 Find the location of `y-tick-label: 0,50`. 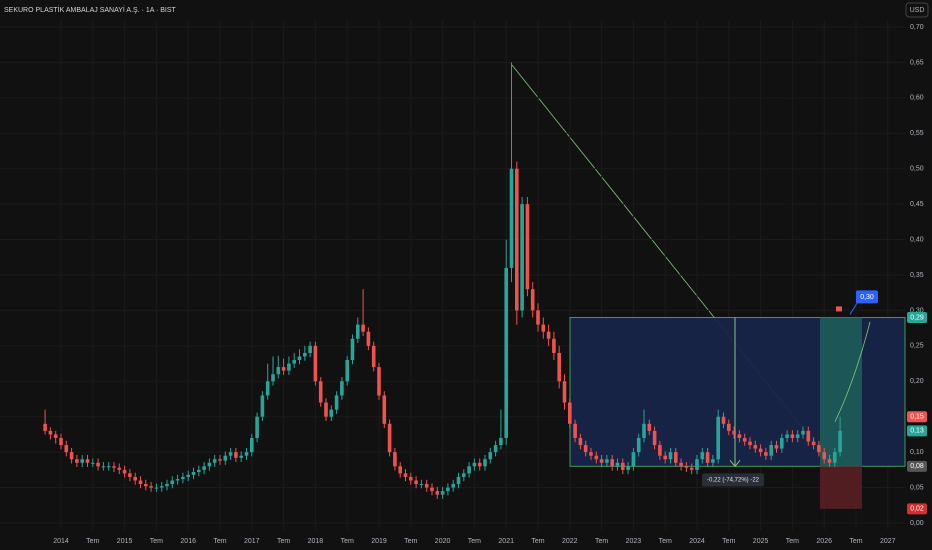

y-tick-label: 0,50 is located at coordinates (917, 169).